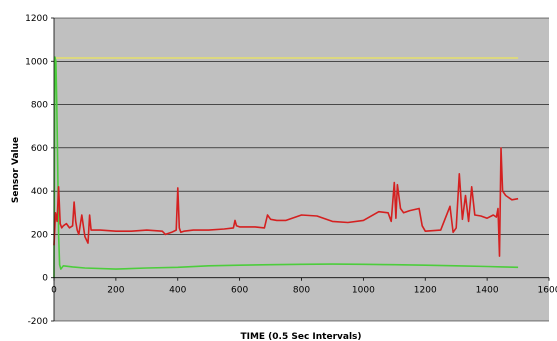  What do you see at coordinates (45, 279) in the screenshot?
I see `y-tick-label: 0` at bounding box center [45, 279].